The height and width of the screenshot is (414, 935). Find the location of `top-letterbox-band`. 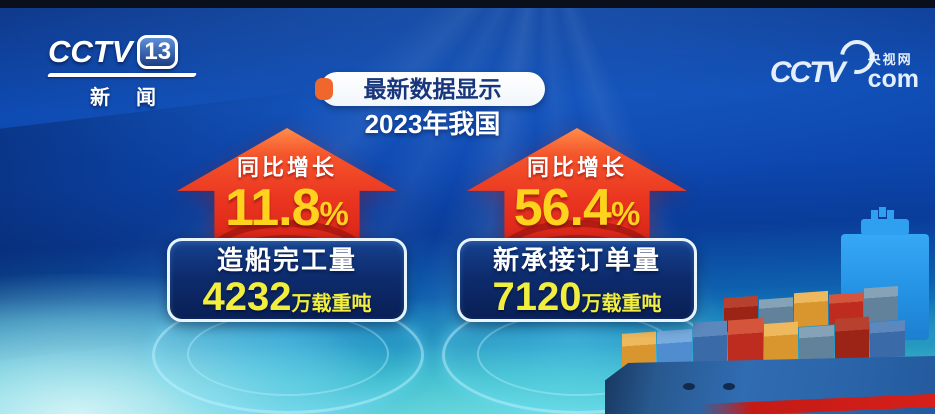

top-letterbox-band is located at coordinates (467, 4).